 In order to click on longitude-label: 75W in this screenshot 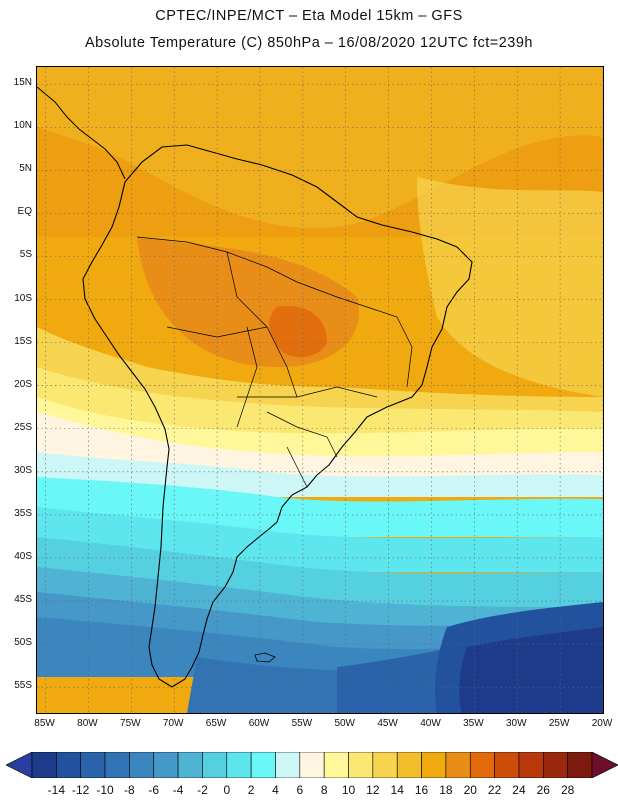, I will do `click(130, 723)`.